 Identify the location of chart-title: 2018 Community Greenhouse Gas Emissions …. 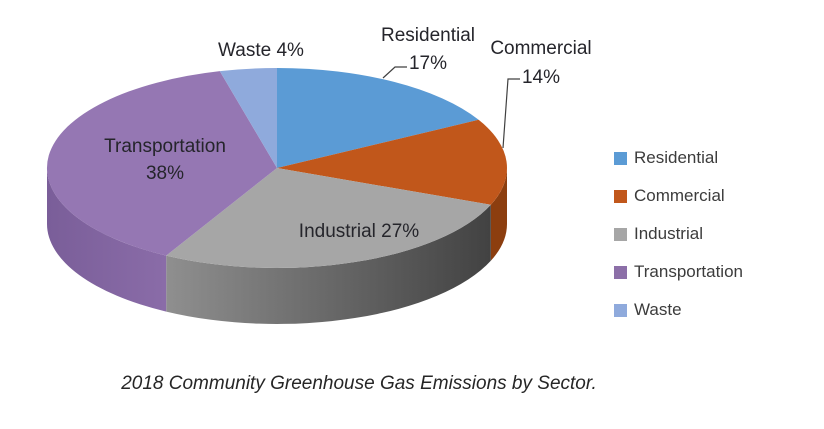
(359, 383).